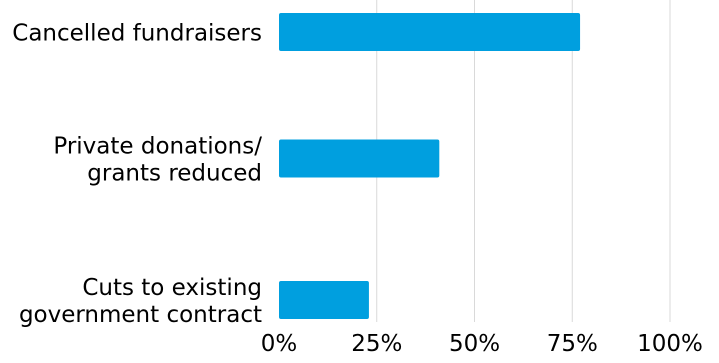 The height and width of the screenshot is (363, 719). I want to click on x-axis-tick-labels: 0% 25% 50% 75% 100%, so click(482, 344).